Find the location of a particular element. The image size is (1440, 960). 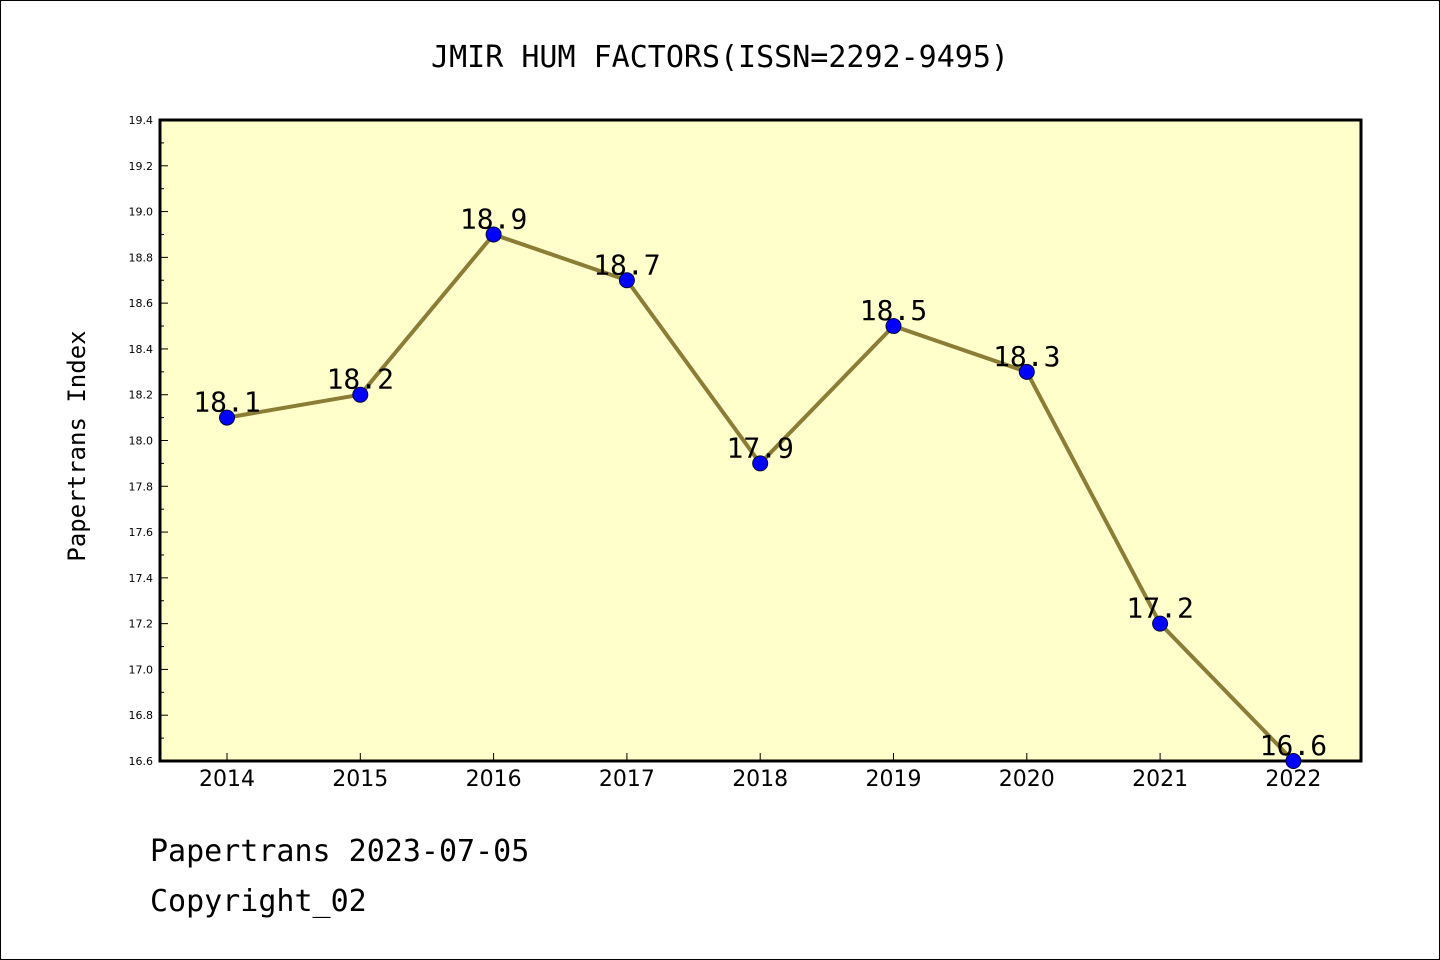

data-label: 17.2 is located at coordinates (1159, 608).